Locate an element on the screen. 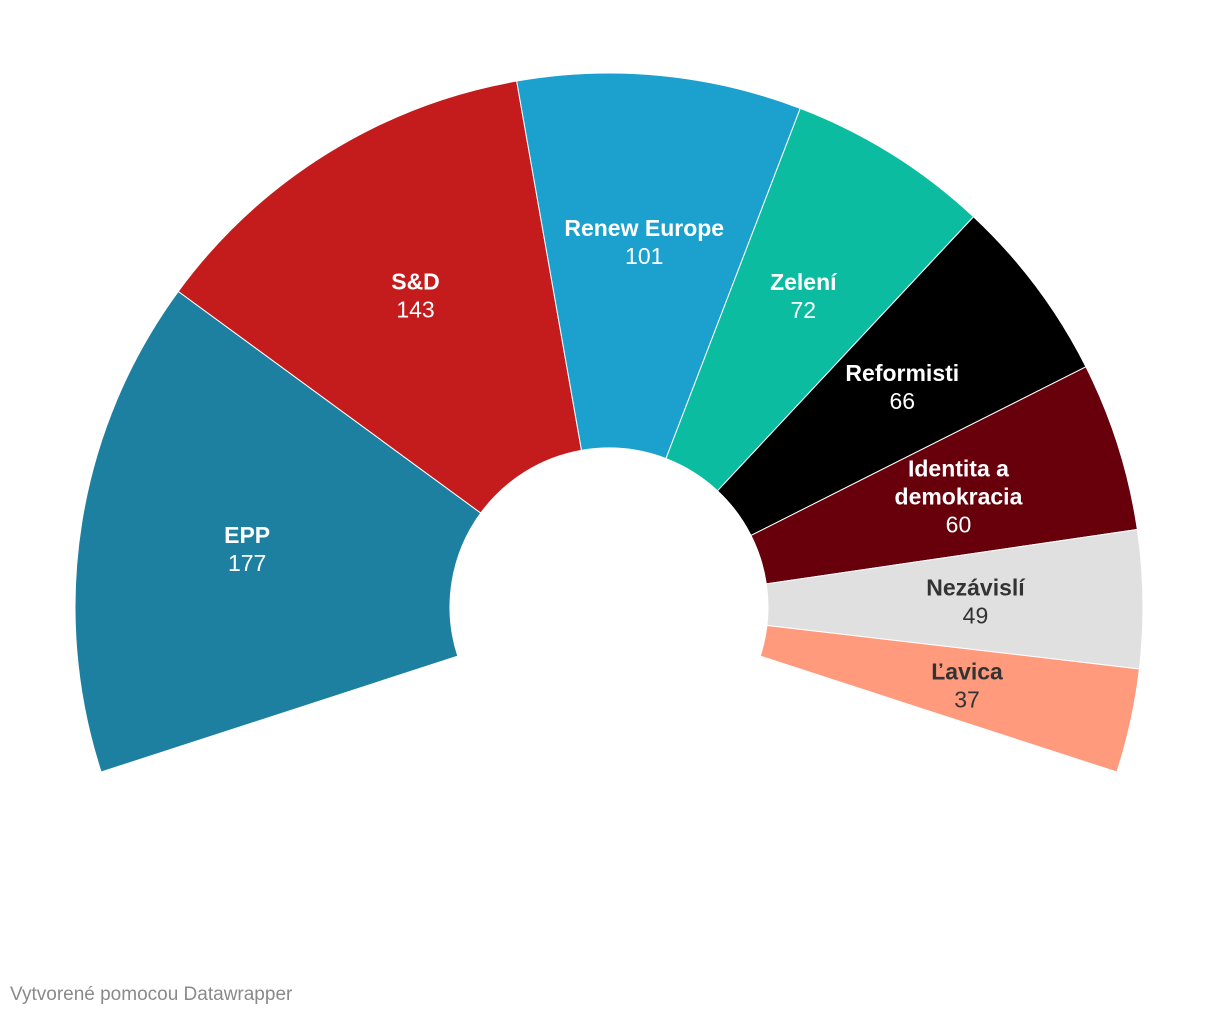  slice-value: 101 is located at coordinates (644, 256).